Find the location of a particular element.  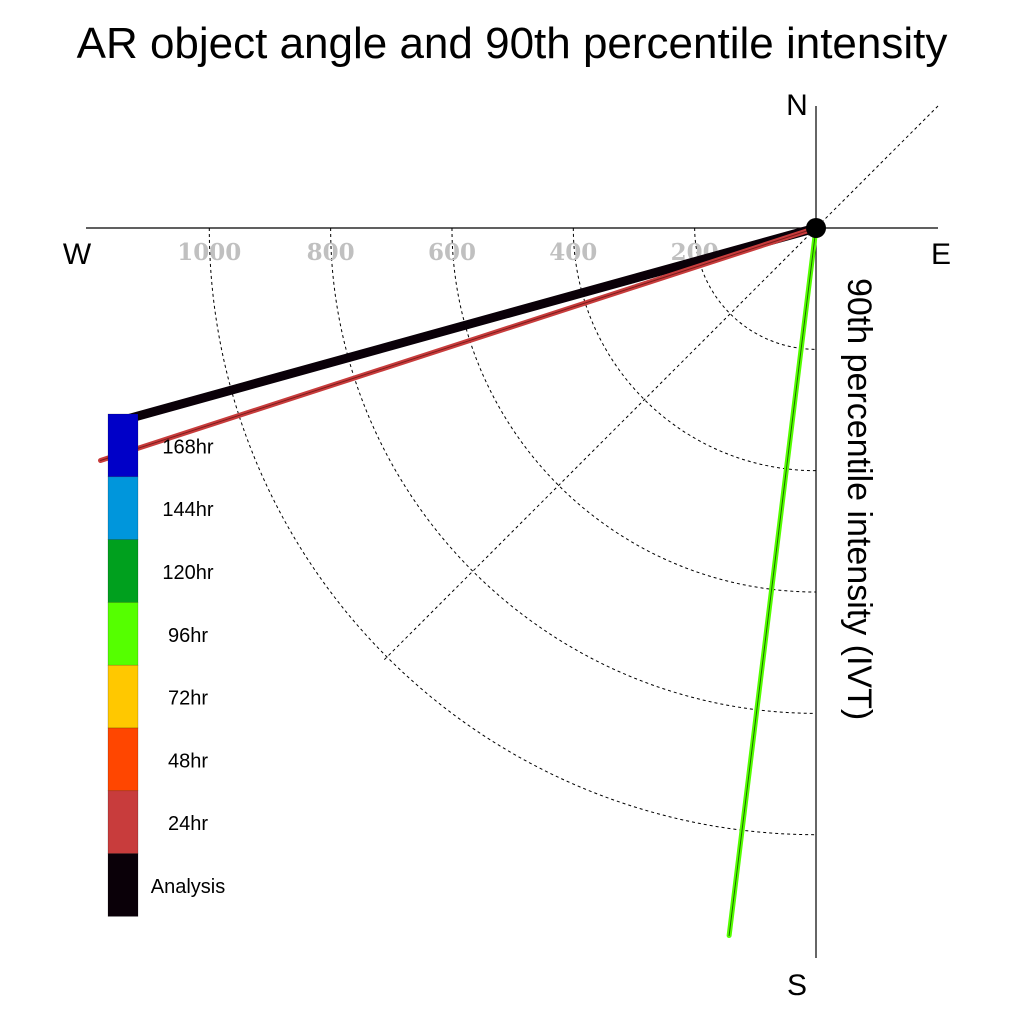

compass-south-label: S is located at coordinates (797, 985).